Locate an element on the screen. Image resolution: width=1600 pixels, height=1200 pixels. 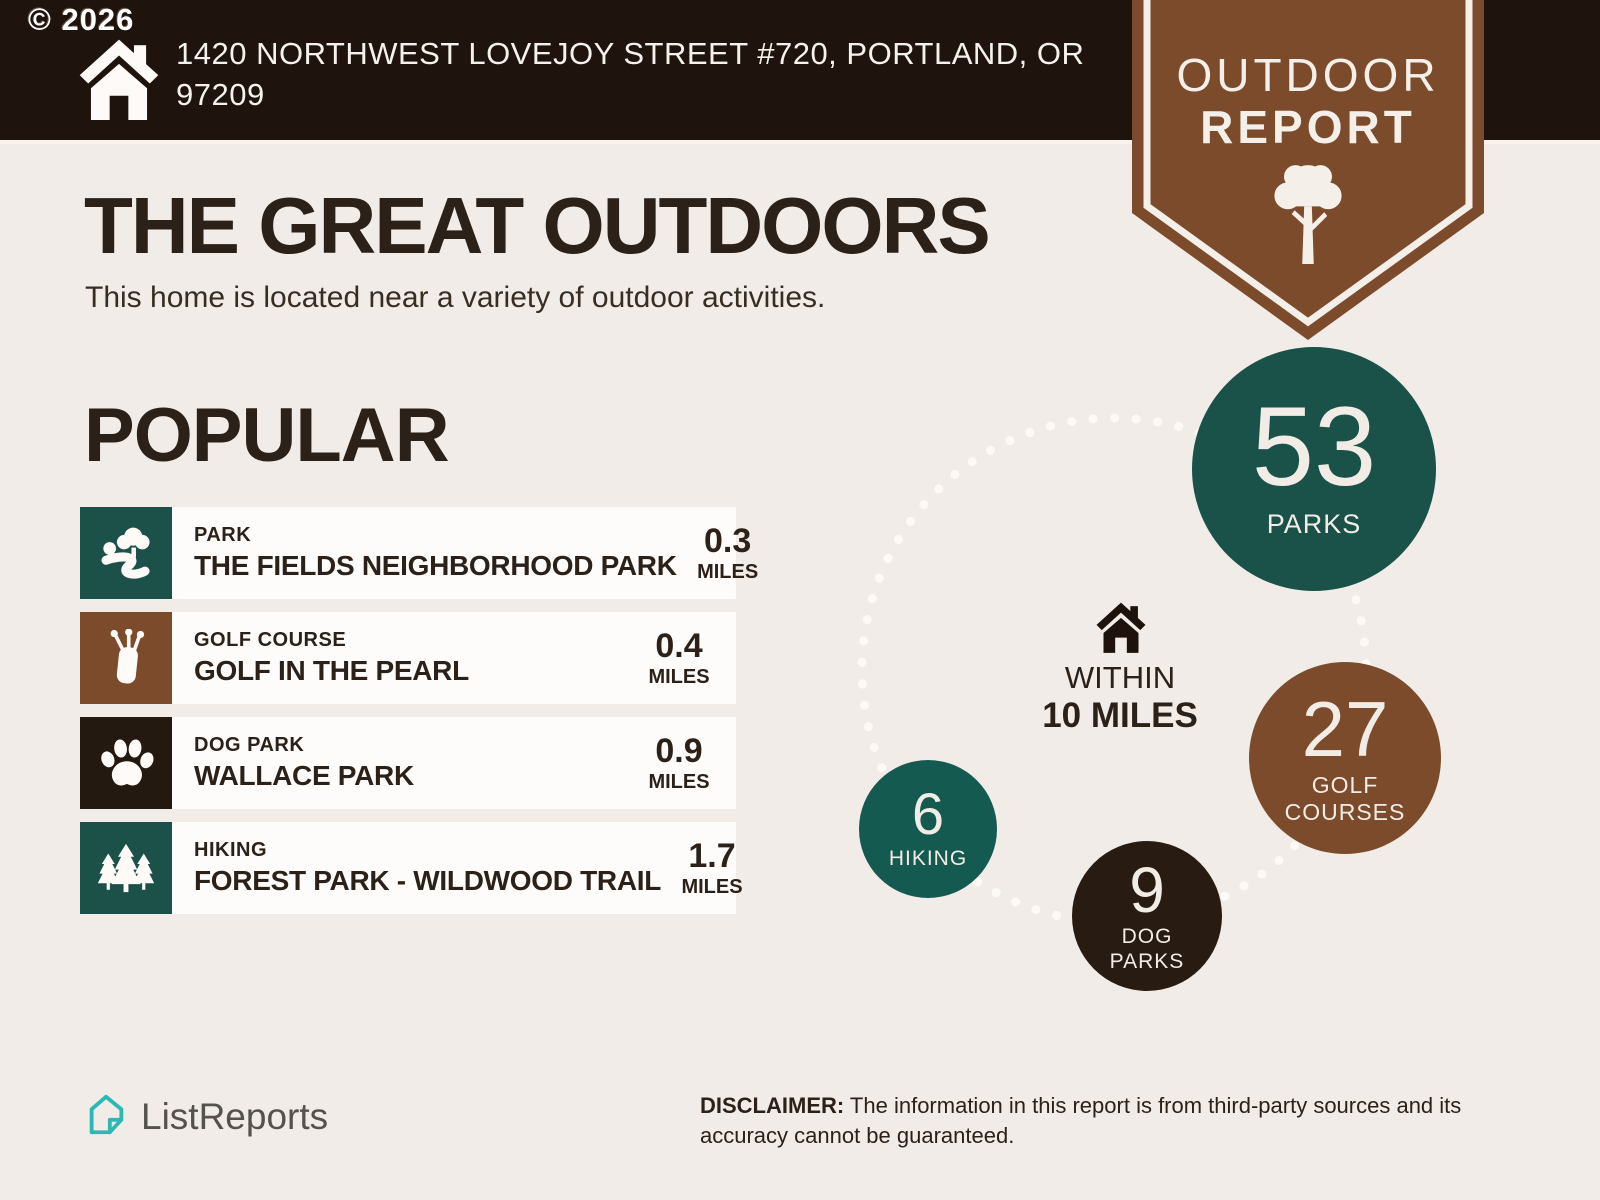
parks-count: 53 is located at coordinates (1314, 447).